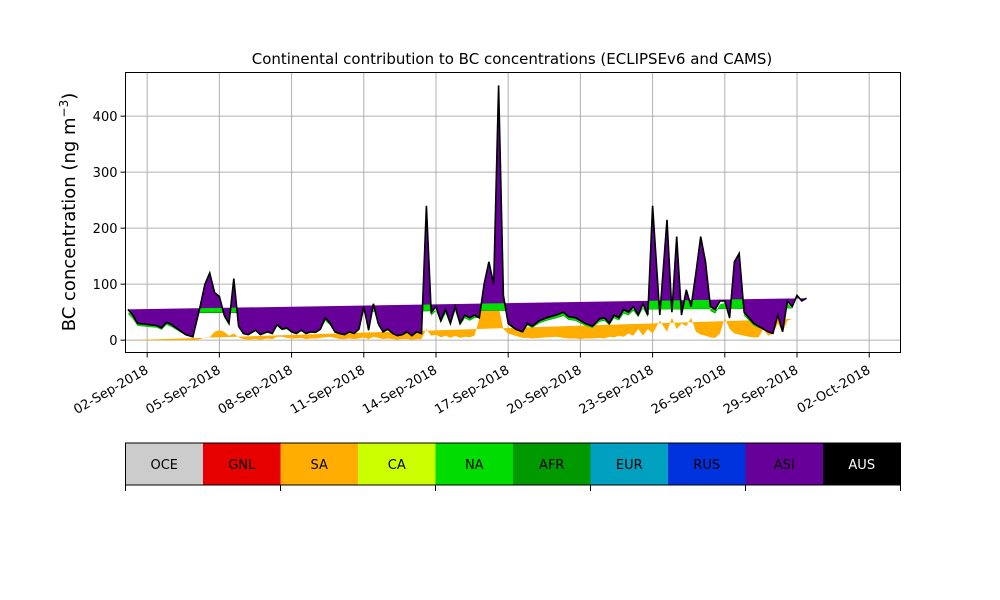 This screenshot has width=1000, height=600. I want to click on x-tick-label: 20-Sep-2018, so click(545, 390).